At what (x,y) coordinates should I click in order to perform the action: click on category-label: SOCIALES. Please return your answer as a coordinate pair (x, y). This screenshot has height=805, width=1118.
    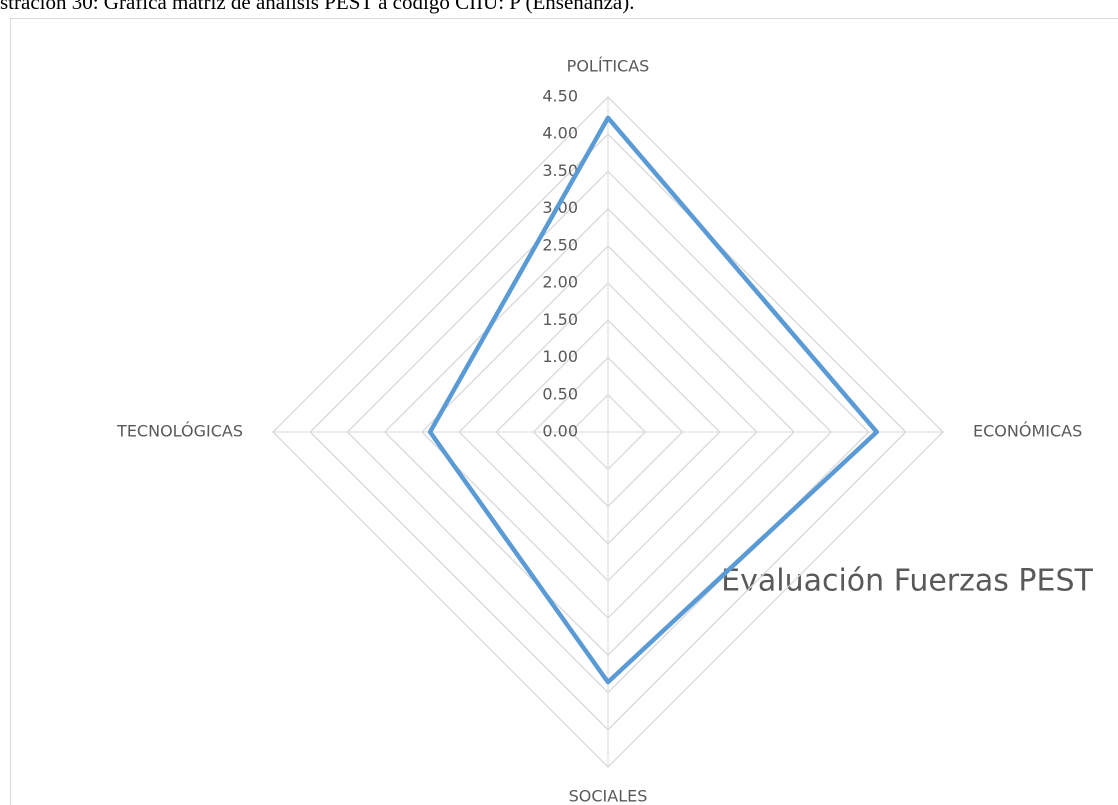
    Looking at the image, I should click on (608, 796).